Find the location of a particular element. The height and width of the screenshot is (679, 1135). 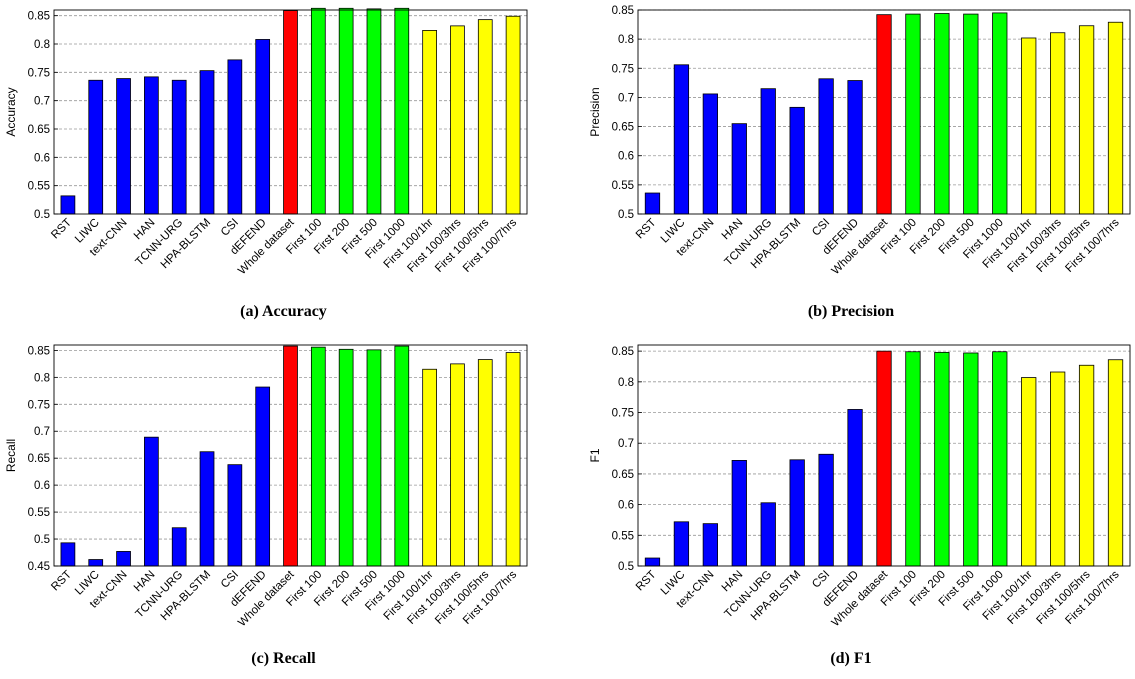

accuracy-ytick-label: 0.8 is located at coordinates (42, 45).